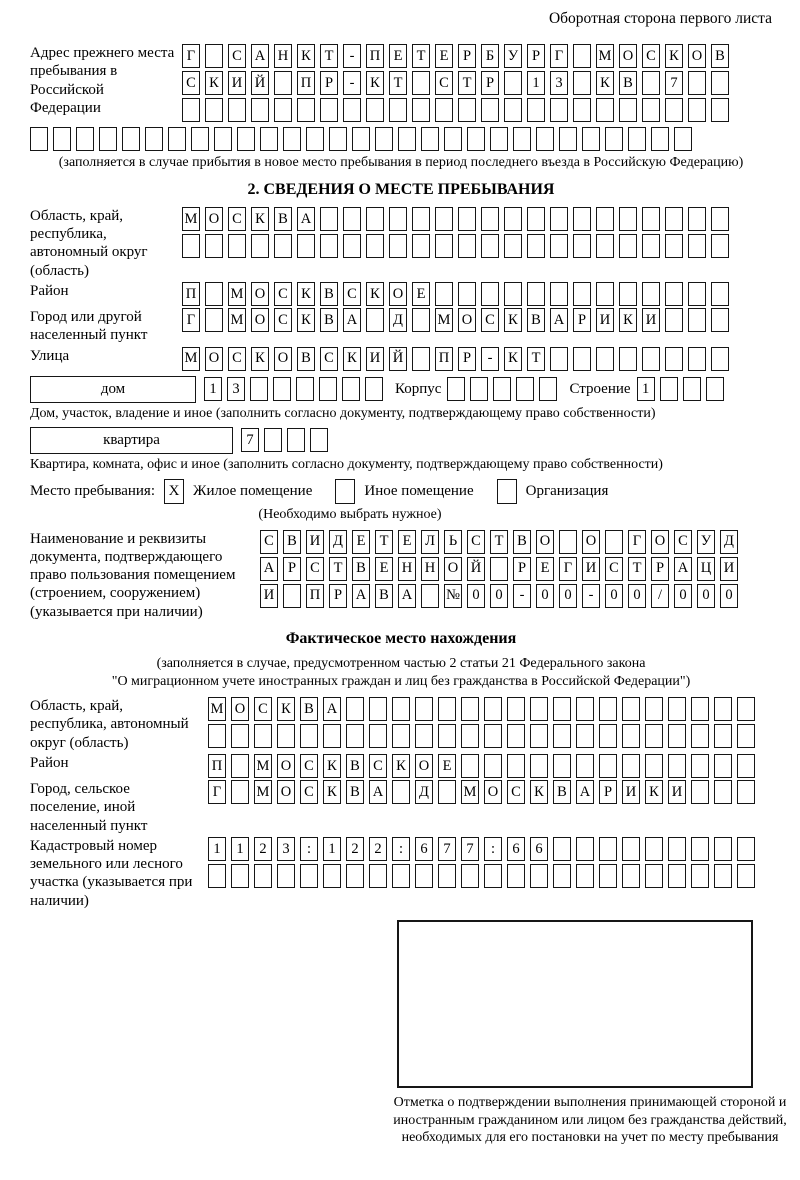 This screenshot has height=1180, width=800. Describe the element at coordinates (309, 848) in the screenshot. I see `char-cell: :` at that location.